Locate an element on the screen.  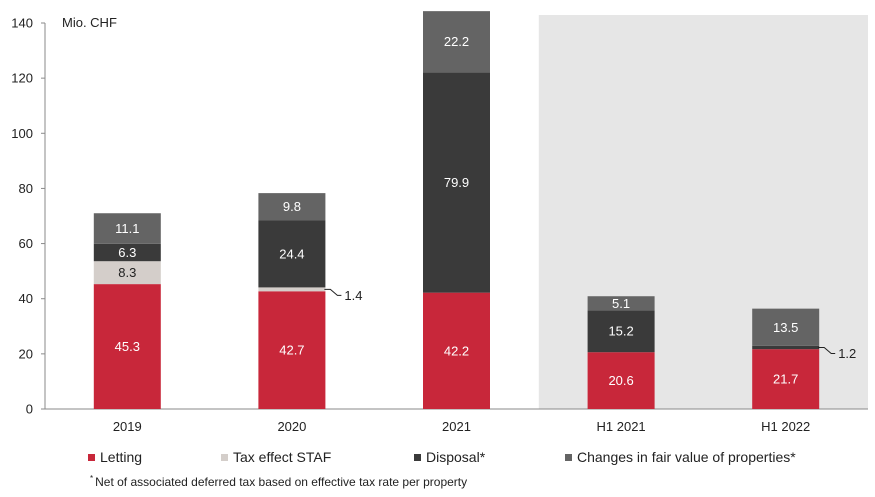
data-label-h1-2022-changes-in-fair-value-of-properties: 13.5 is located at coordinates (785, 327).